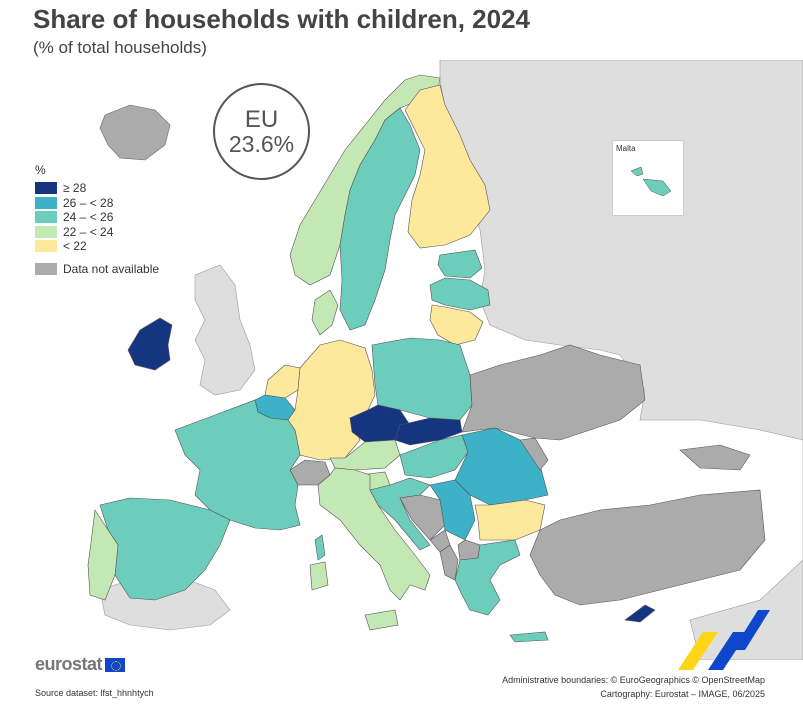 The height and width of the screenshot is (717, 803). I want to click on eu-average-badge: EU 23.6%, so click(261, 131).